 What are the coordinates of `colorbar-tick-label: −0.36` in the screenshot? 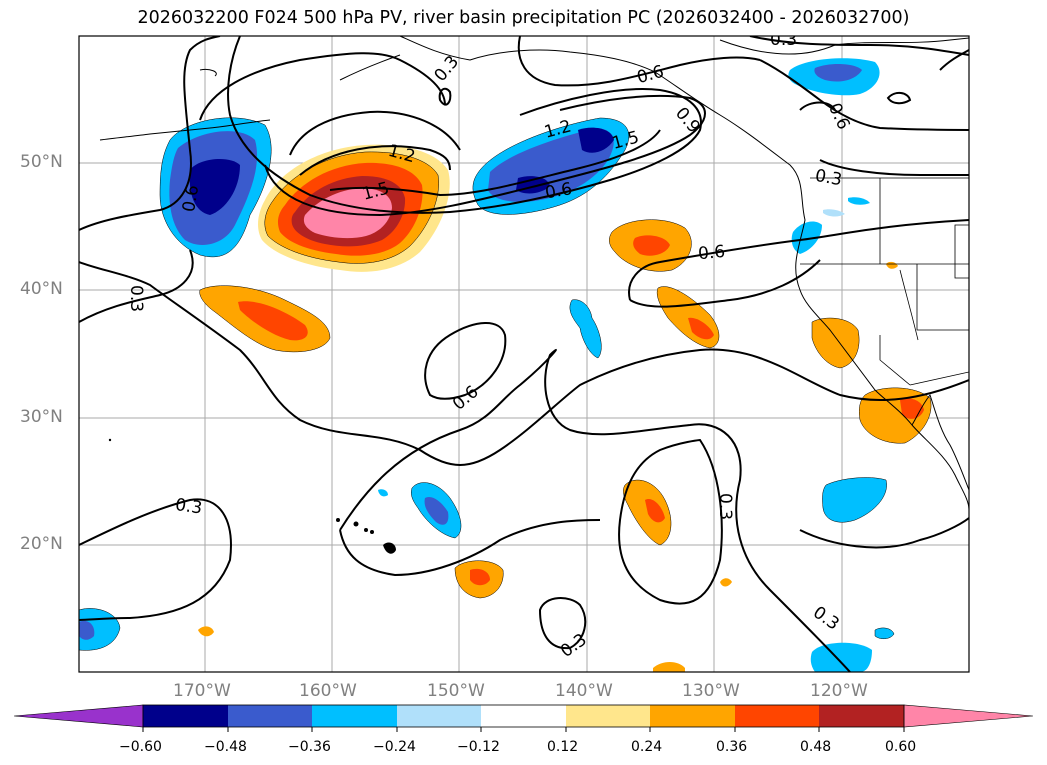 It's located at (309, 747).